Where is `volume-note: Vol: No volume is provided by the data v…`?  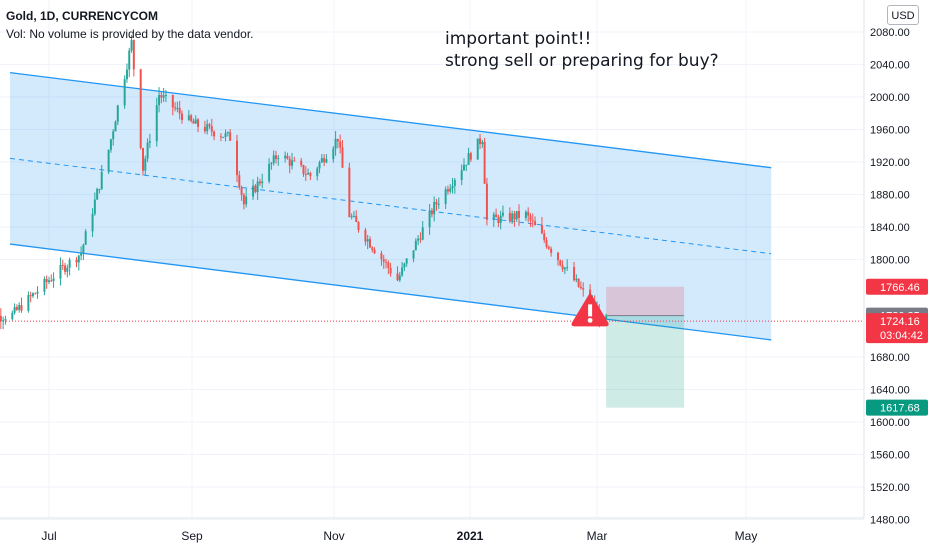 volume-note: Vol: No volume is provided by the data v… is located at coordinates (130, 34).